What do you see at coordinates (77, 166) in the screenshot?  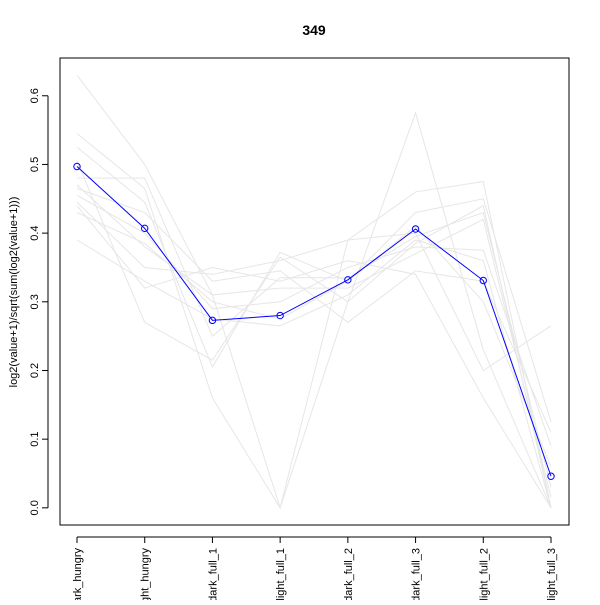 I see `highlight-point-dark_hungry` at bounding box center [77, 166].